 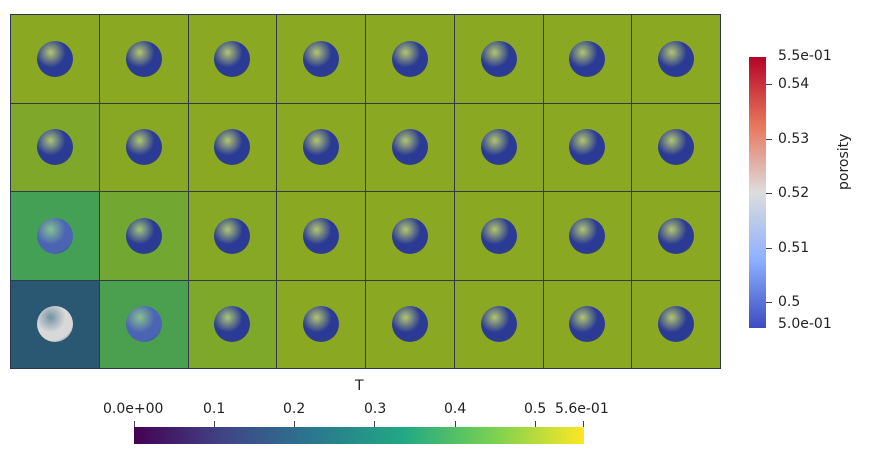 I want to click on t-tick-label: 0.5, so click(x=535, y=409).